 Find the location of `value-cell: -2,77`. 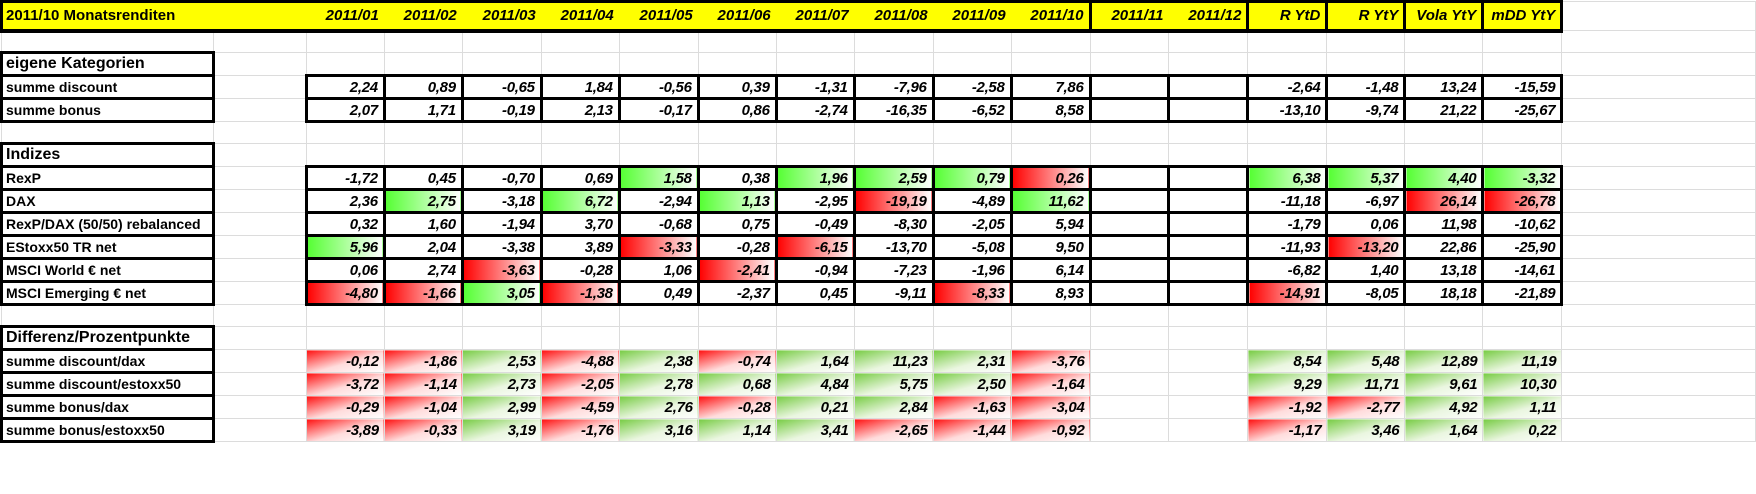

value-cell: -2,77 is located at coordinates (1366, 407).